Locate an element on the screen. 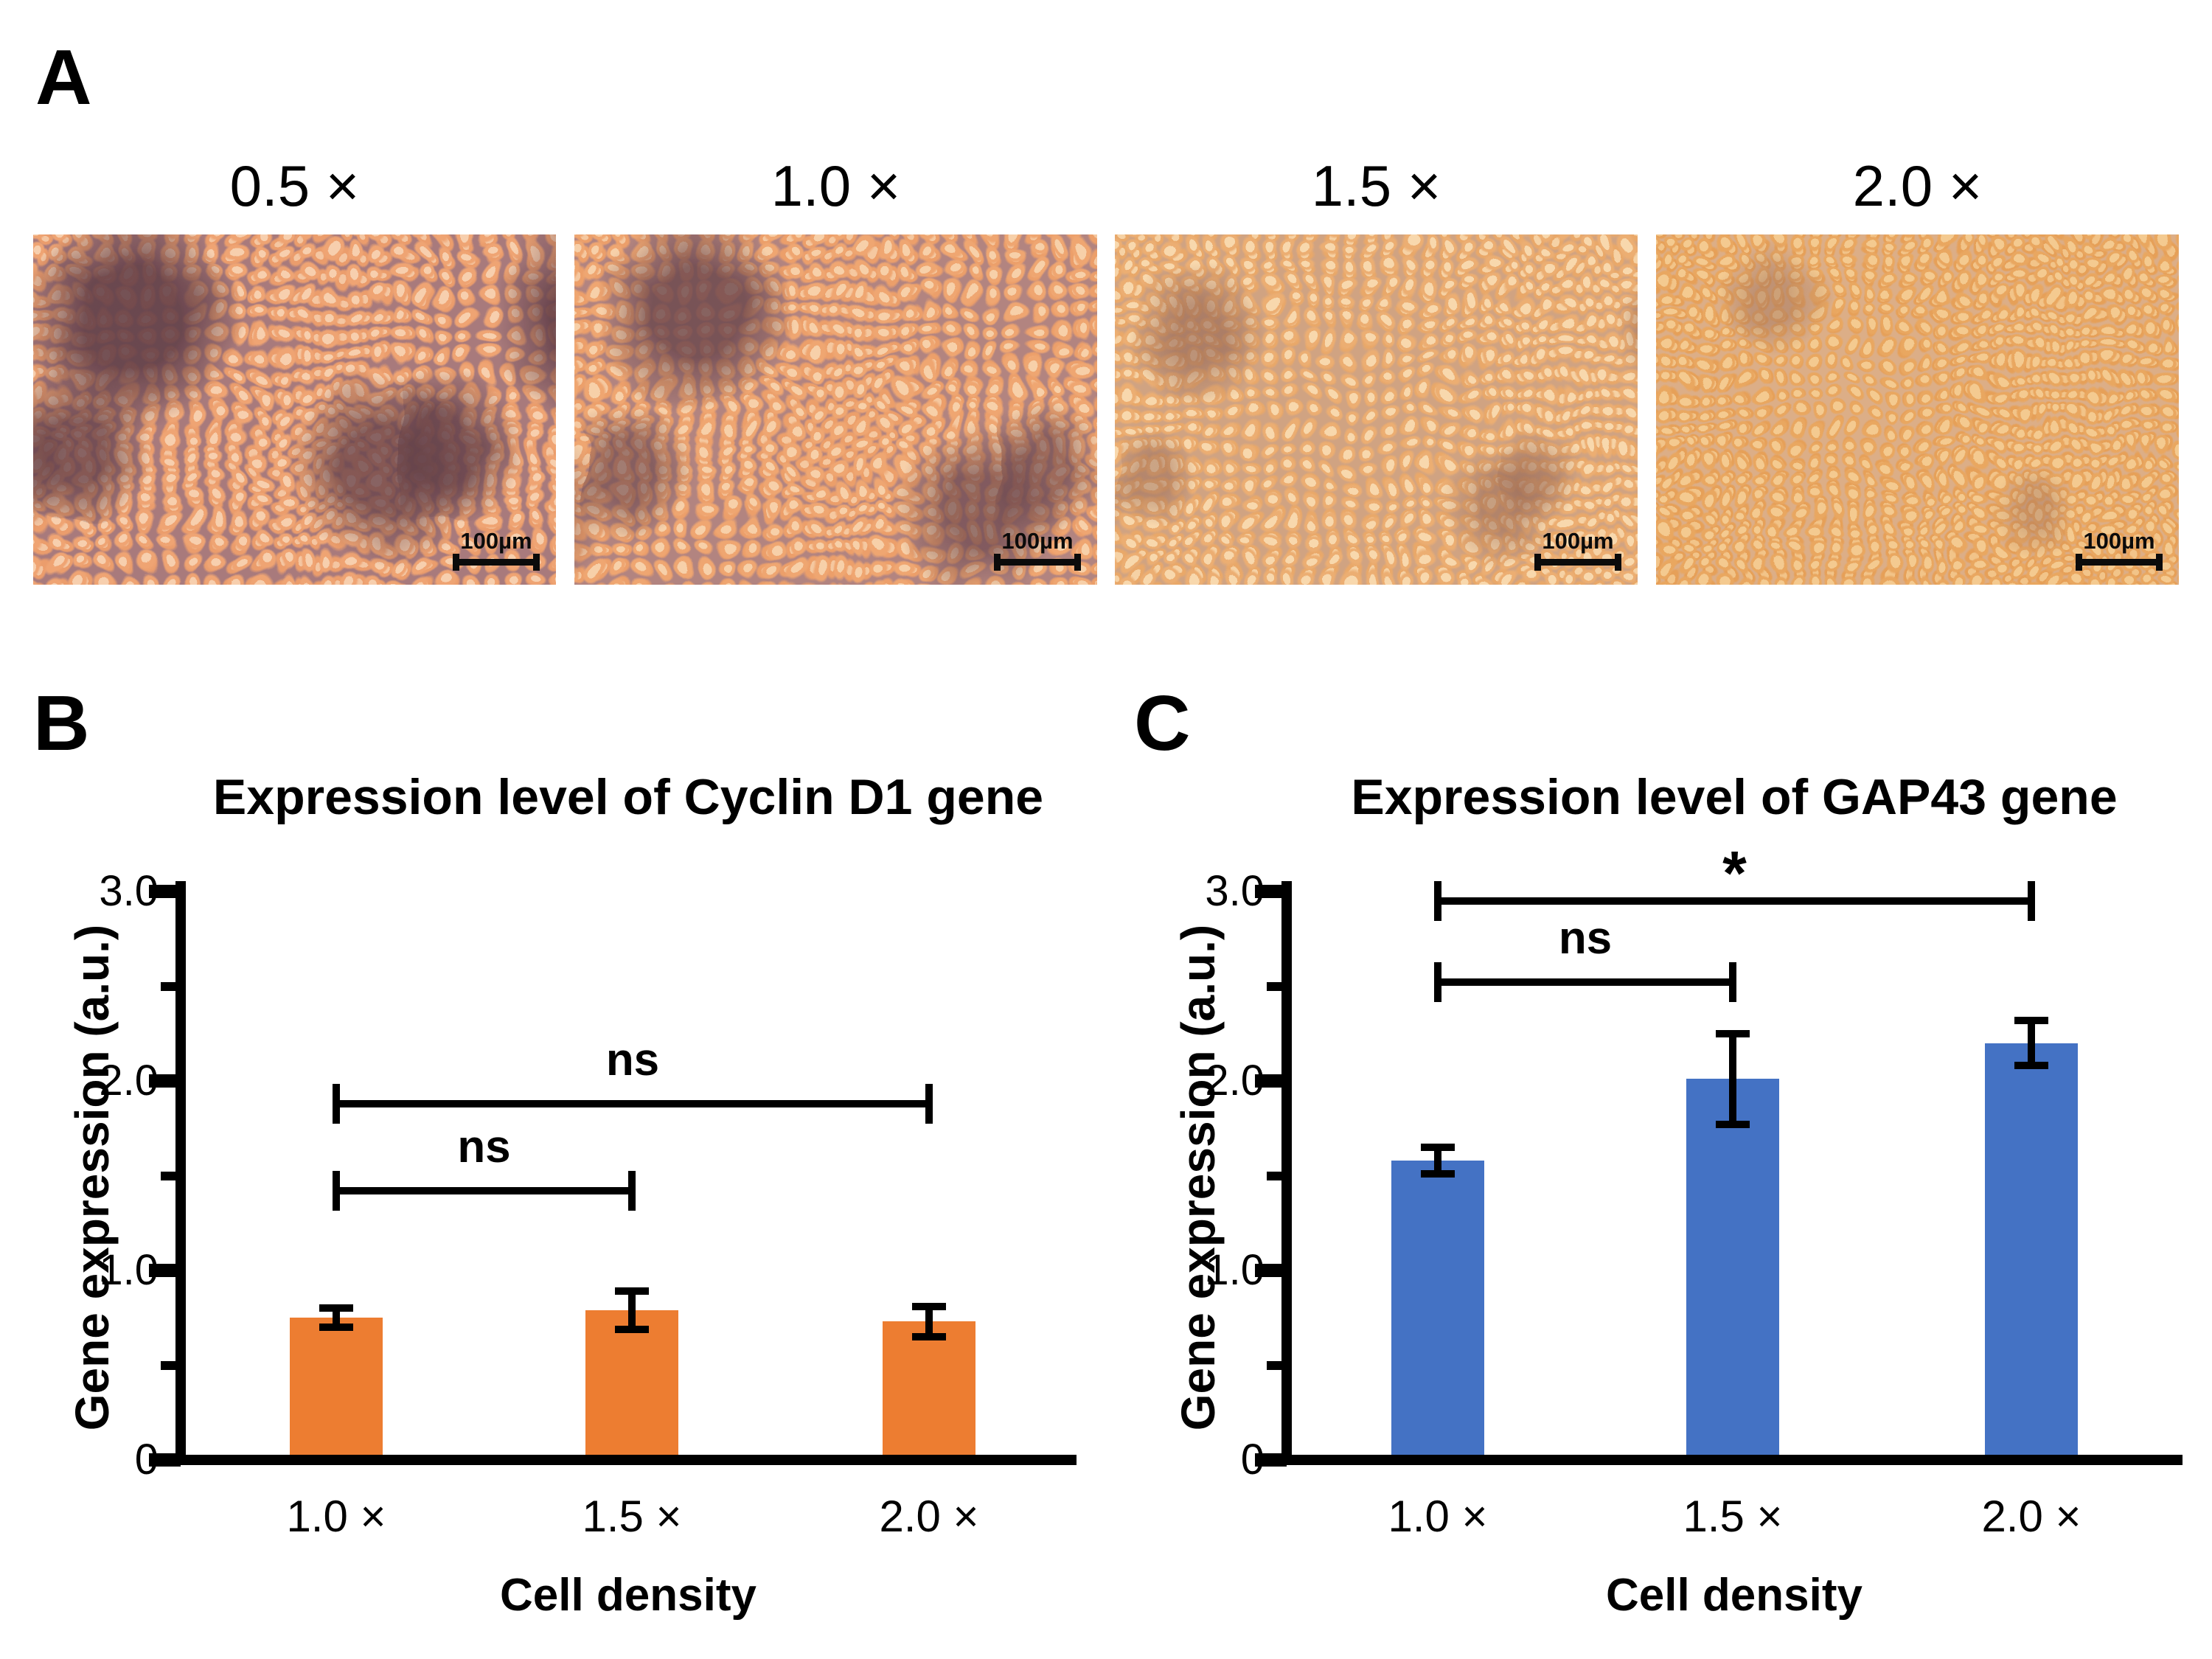 Image resolution: width=2212 pixels, height=1659 pixels. panel-letter-b: B is located at coordinates (61, 723).